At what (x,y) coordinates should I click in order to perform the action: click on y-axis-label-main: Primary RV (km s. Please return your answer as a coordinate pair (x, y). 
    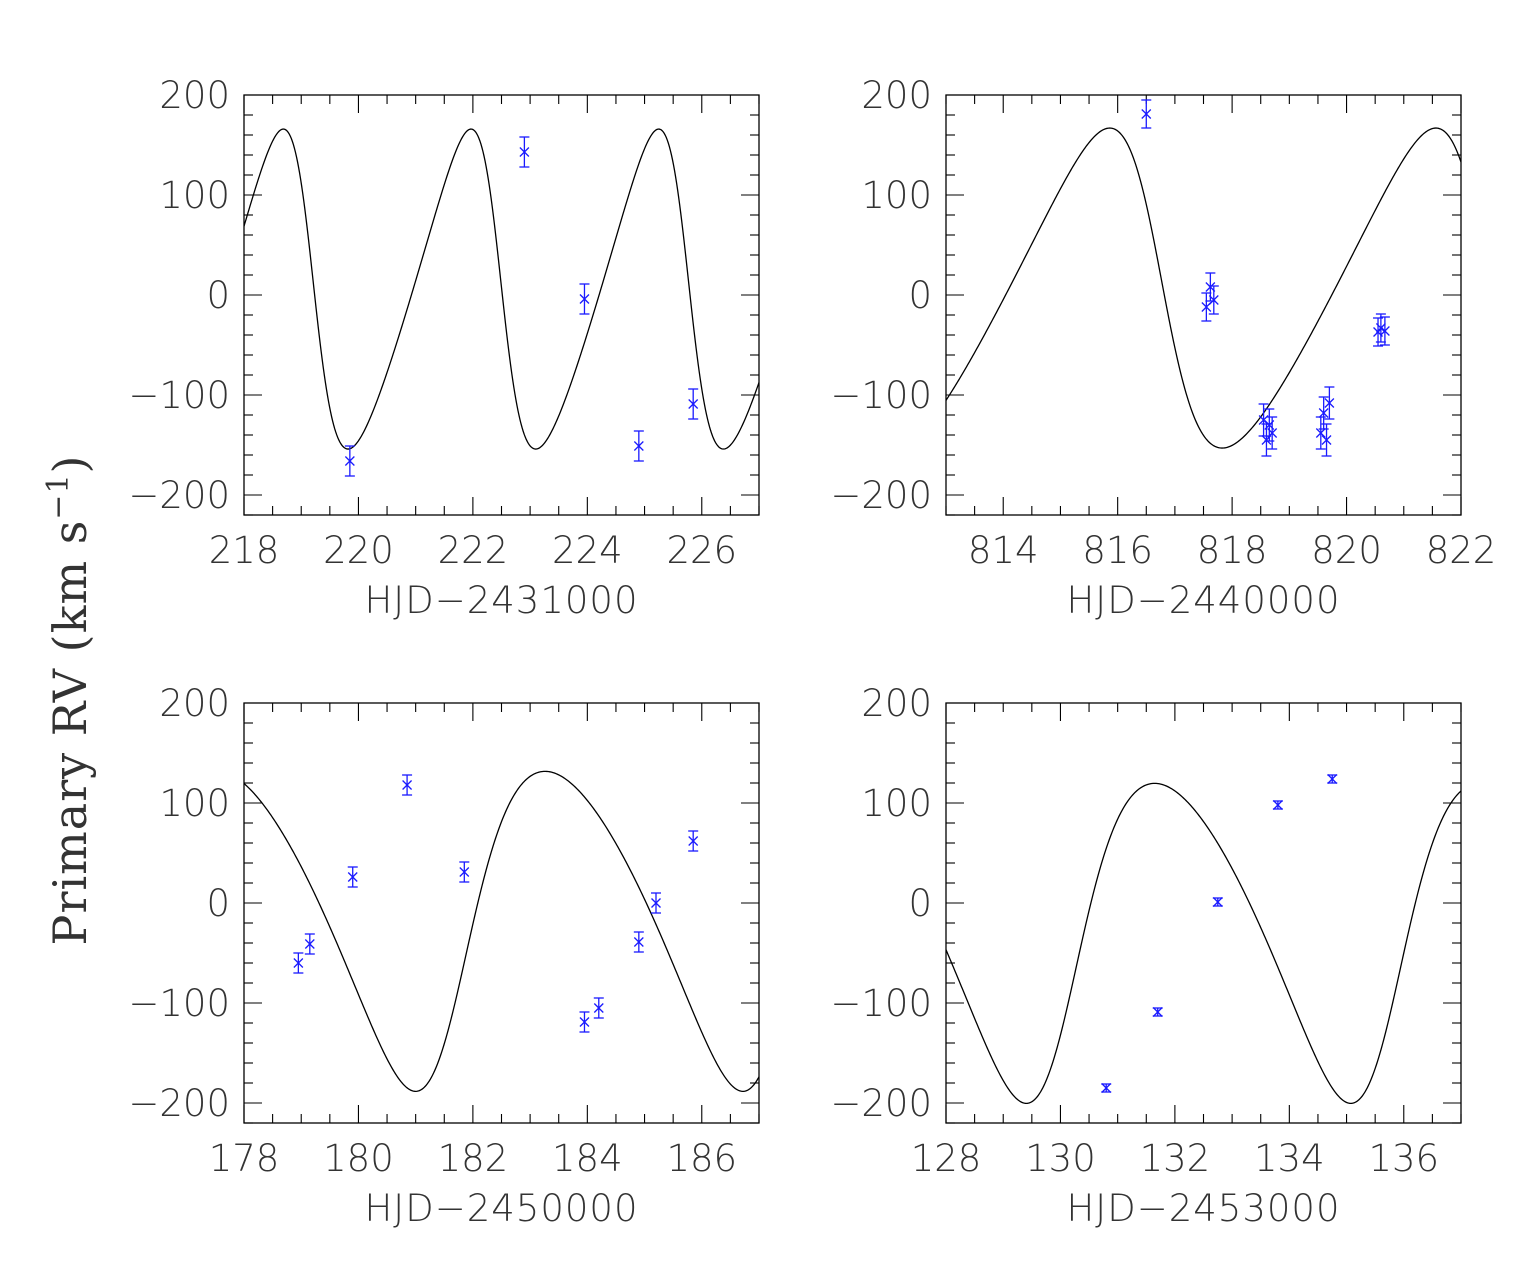
    Looking at the image, I should click on (70, 733).